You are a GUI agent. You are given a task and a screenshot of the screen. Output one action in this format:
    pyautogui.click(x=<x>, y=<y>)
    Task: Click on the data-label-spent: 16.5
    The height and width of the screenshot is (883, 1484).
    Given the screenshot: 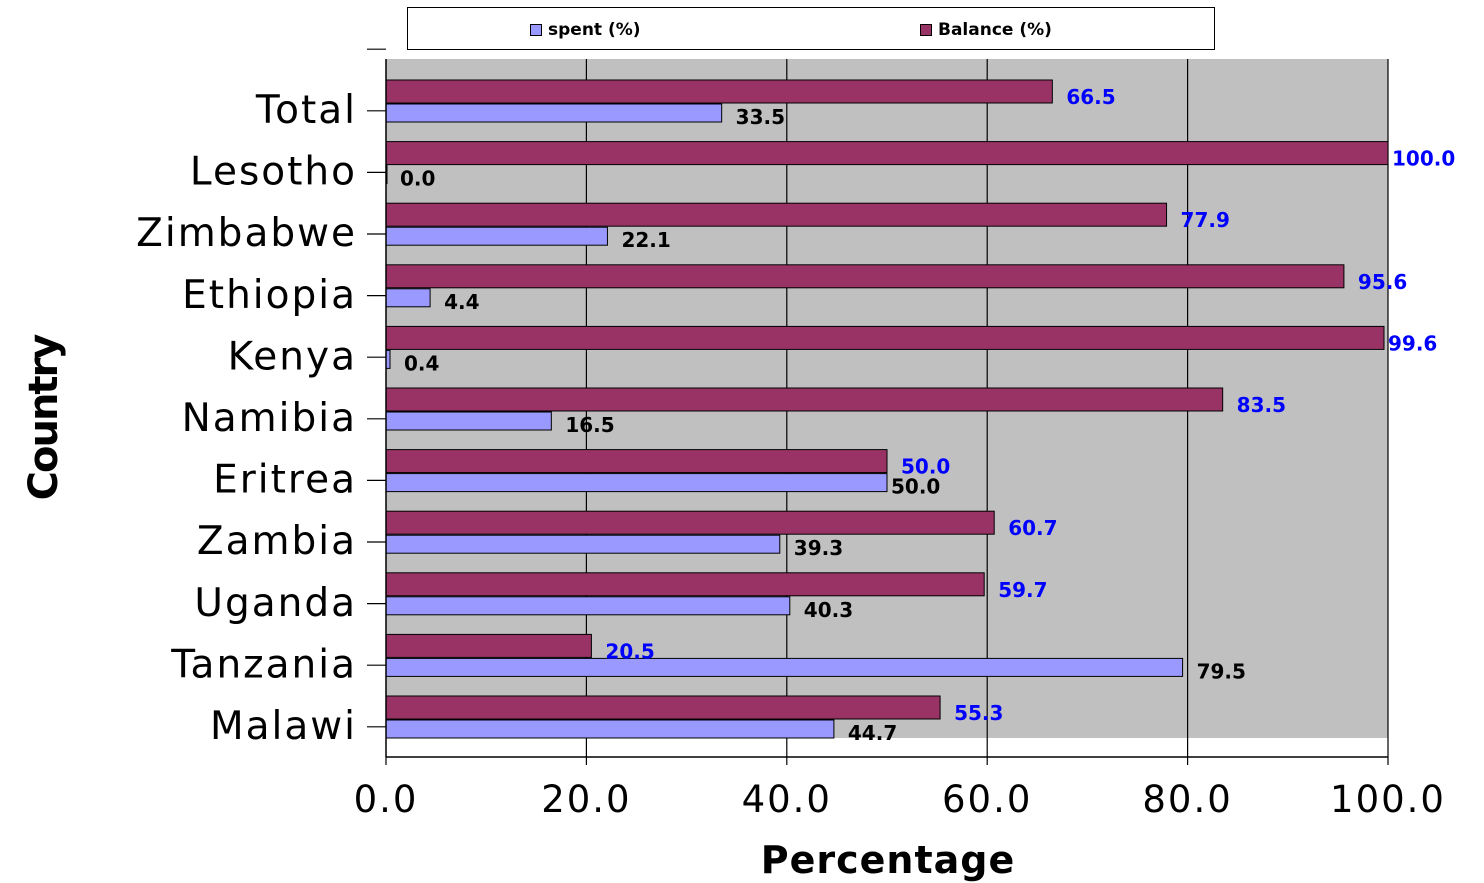 What is the action you would take?
    pyautogui.click(x=589, y=425)
    